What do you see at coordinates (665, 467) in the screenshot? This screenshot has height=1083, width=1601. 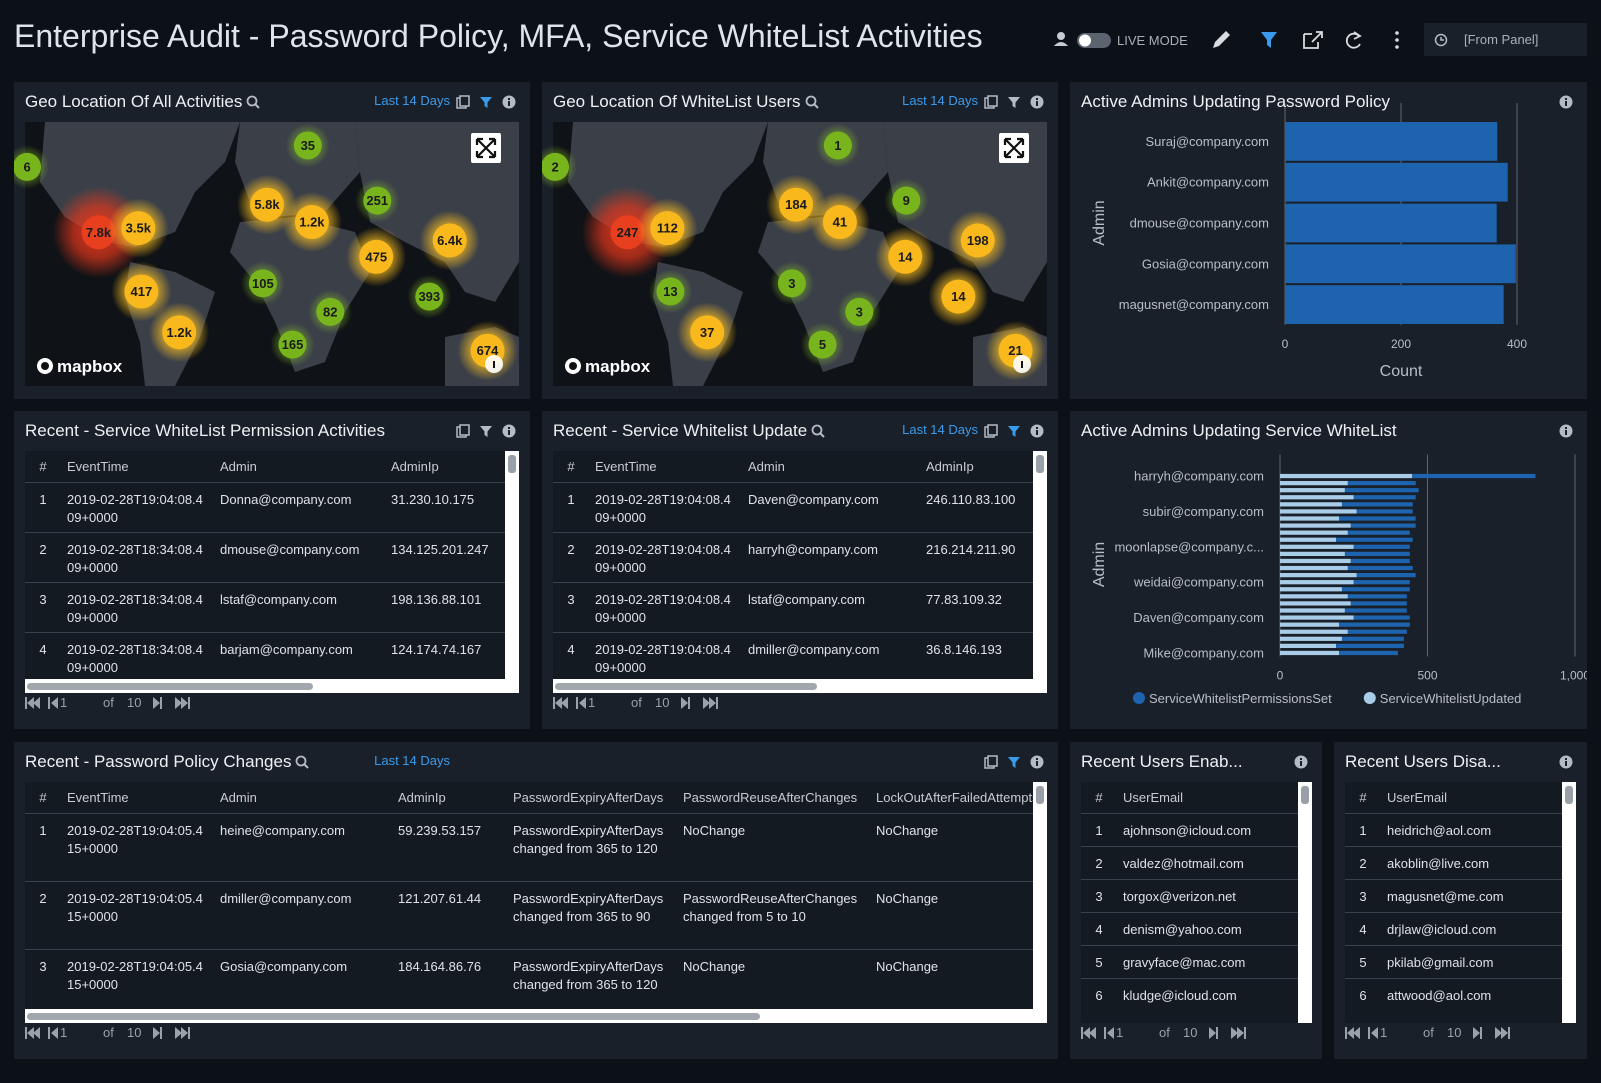 I see `column-header: EventTime` at bounding box center [665, 467].